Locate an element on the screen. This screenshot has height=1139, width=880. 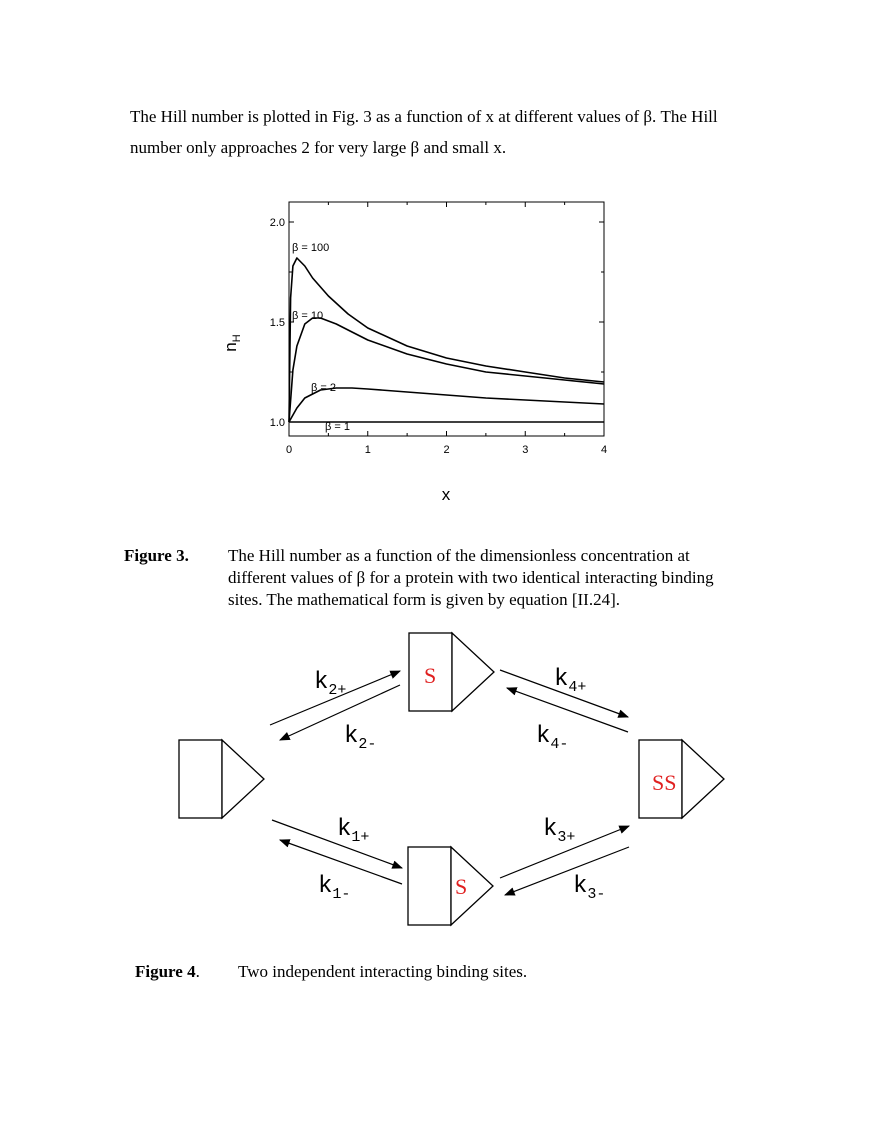
arrow-k1-minus is located at coordinates (340, 862).